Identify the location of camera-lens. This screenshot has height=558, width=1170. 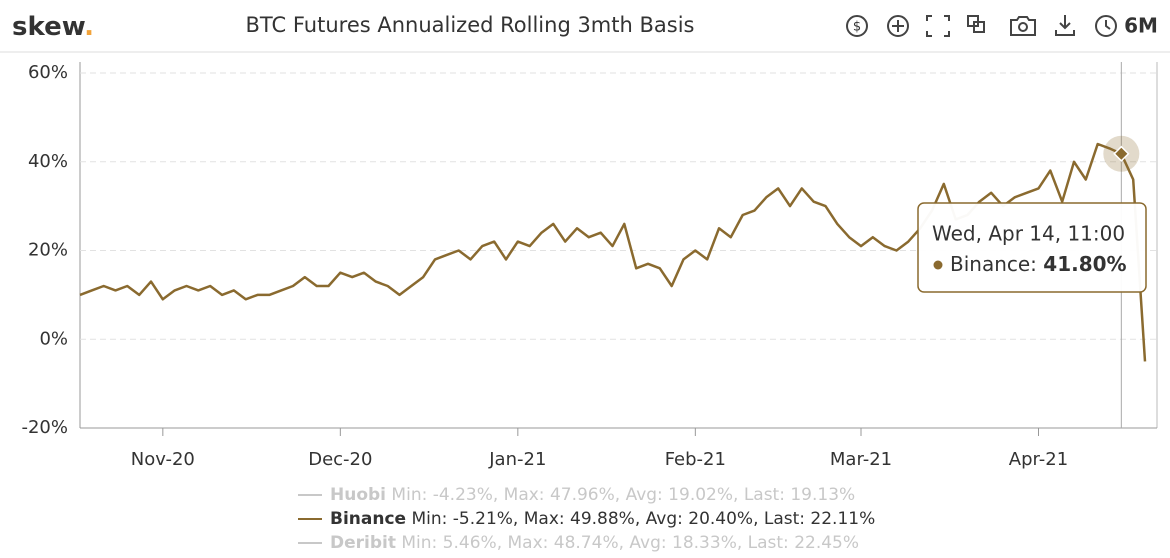
(1023, 27).